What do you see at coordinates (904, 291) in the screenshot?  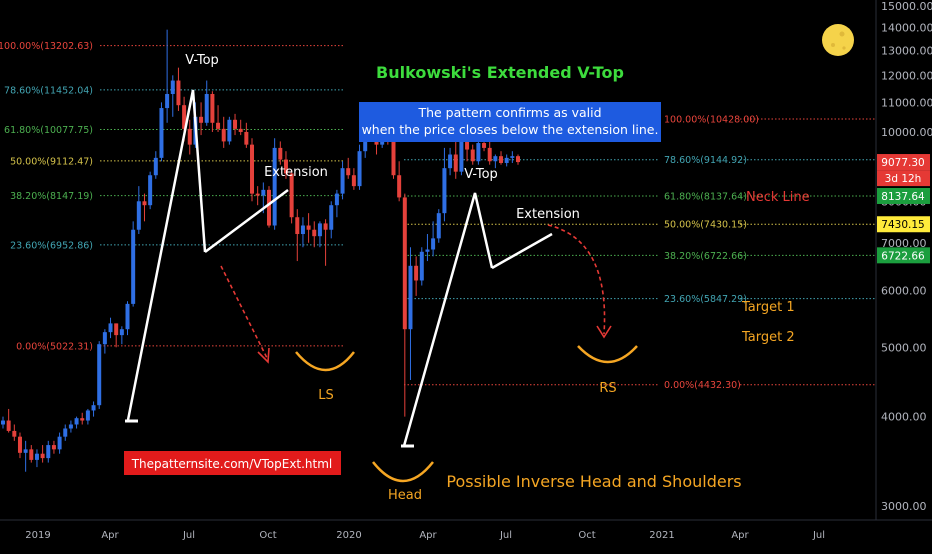 I see `y-axis-tick-label: 6000.00` at bounding box center [904, 291].